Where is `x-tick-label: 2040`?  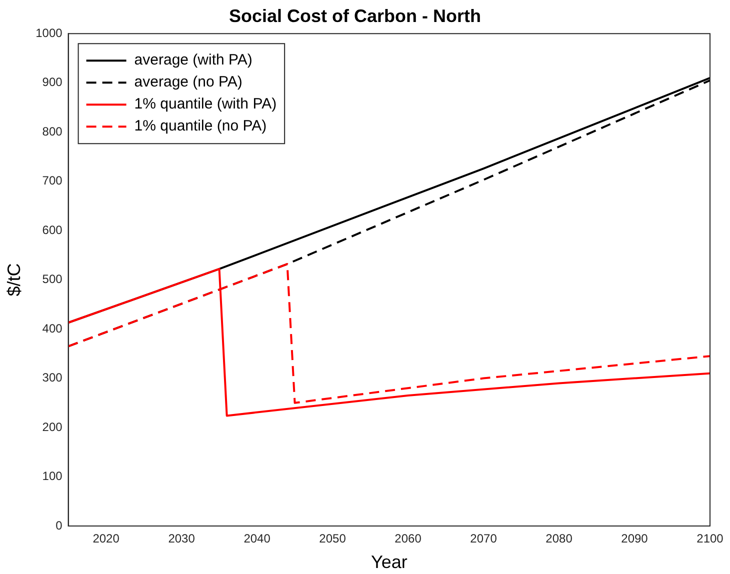 x-tick-label: 2040 is located at coordinates (257, 539).